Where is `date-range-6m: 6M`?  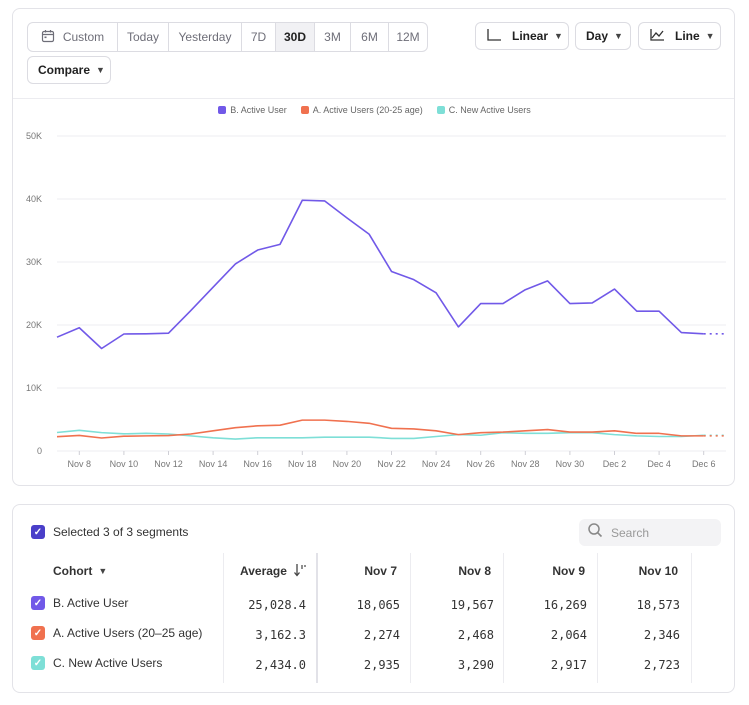
date-range-6m: 6M is located at coordinates (370, 37).